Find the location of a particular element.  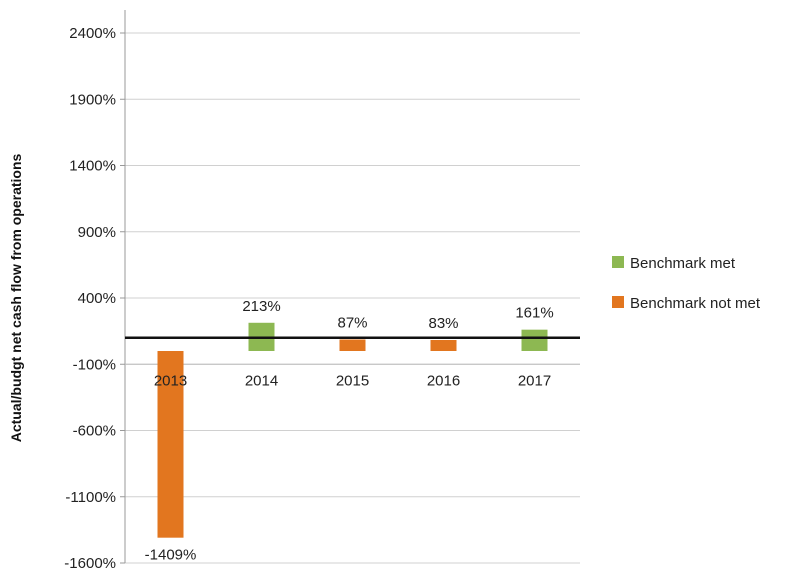

category-label-2015: 2015 is located at coordinates (352, 380).